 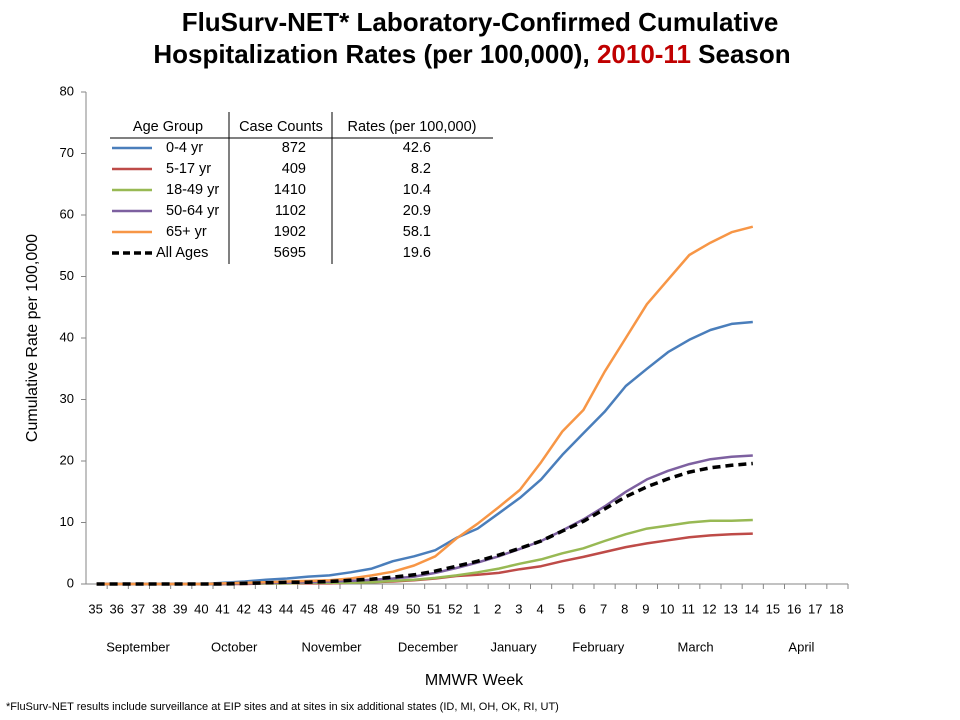 I want to click on x-tick-label: 2, so click(x=497, y=608).